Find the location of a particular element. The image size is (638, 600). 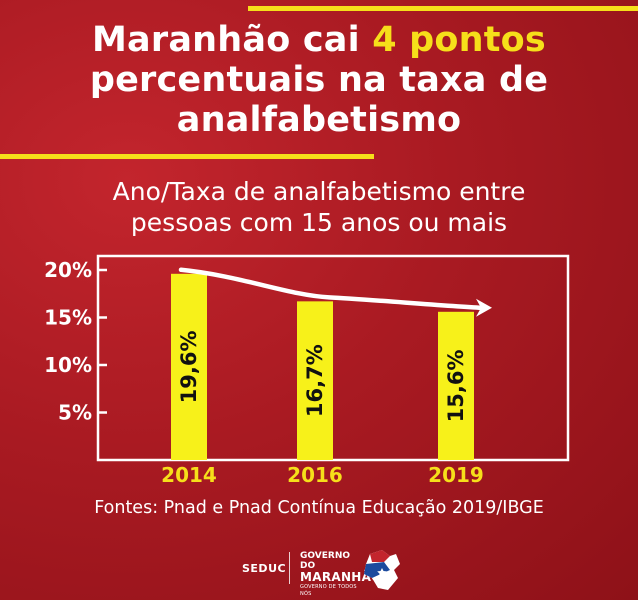

trend-arrow-head is located at coordinates (484, 307).